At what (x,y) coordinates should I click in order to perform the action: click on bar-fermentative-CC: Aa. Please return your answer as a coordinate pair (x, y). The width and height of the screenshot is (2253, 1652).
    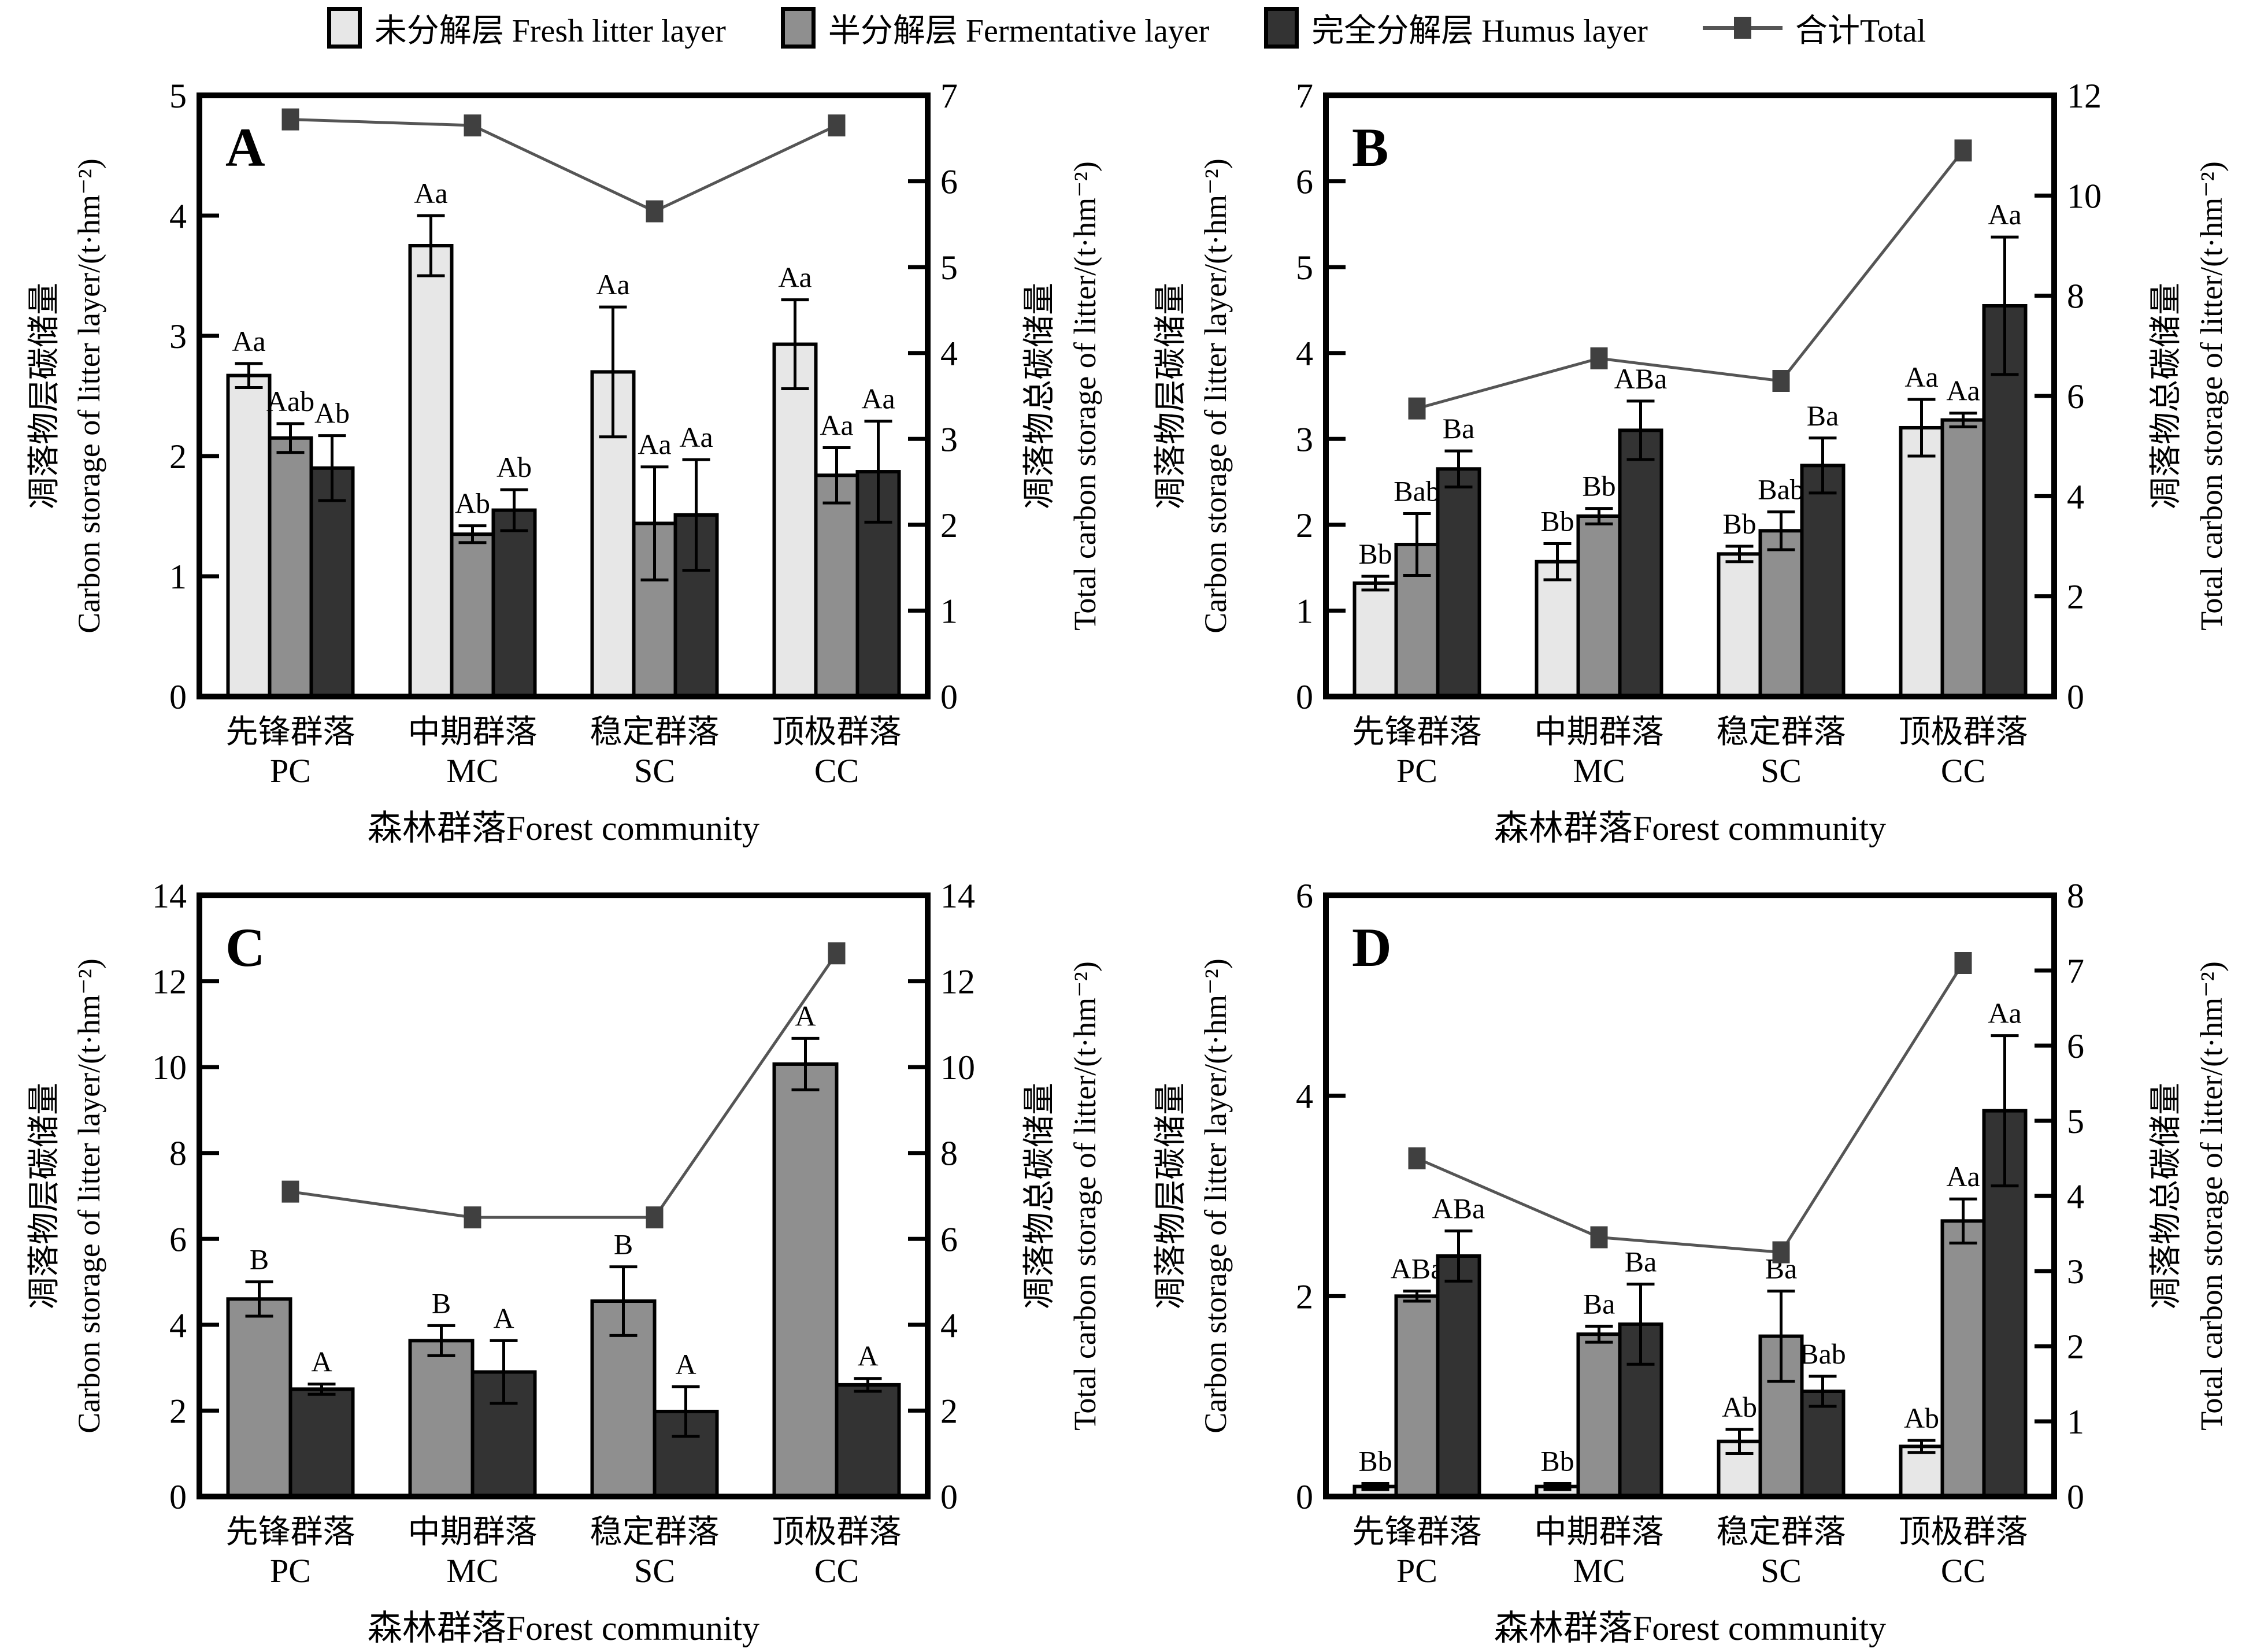
    Looking at the image, I should click on (1963, 536).